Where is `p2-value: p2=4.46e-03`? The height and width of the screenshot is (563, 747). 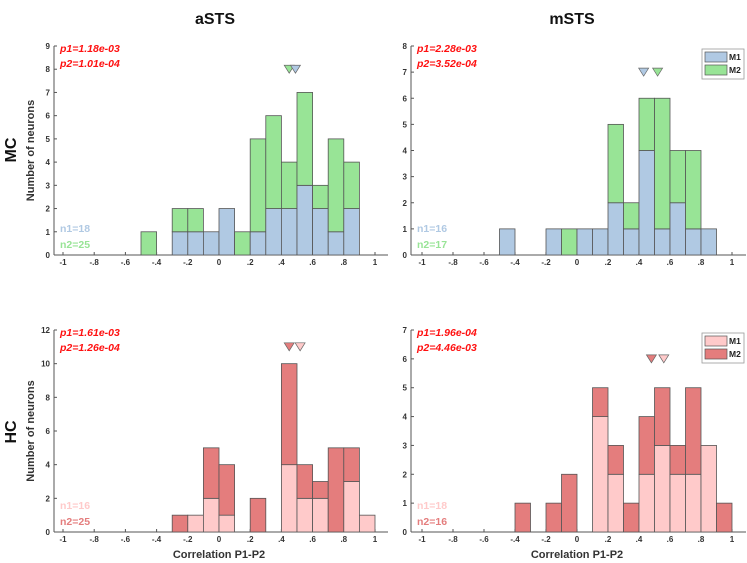
p2-value: p2=4.46e-03 is located at coordinates (446, 348).